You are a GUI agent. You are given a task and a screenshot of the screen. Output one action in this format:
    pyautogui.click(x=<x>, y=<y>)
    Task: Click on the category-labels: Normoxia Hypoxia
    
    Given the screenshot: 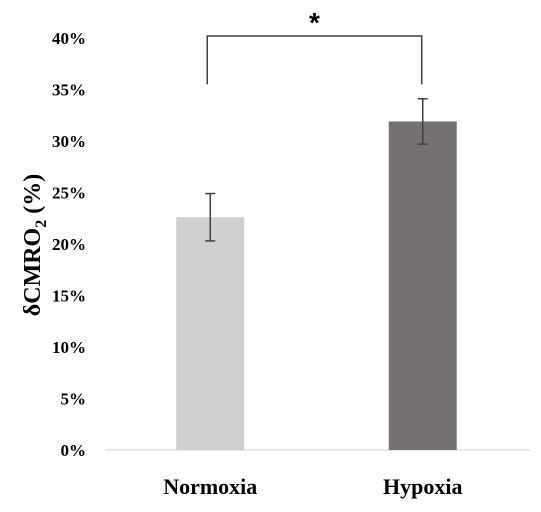 What is the action you would take?
    pyautogui.click(x=312, y=486)
    